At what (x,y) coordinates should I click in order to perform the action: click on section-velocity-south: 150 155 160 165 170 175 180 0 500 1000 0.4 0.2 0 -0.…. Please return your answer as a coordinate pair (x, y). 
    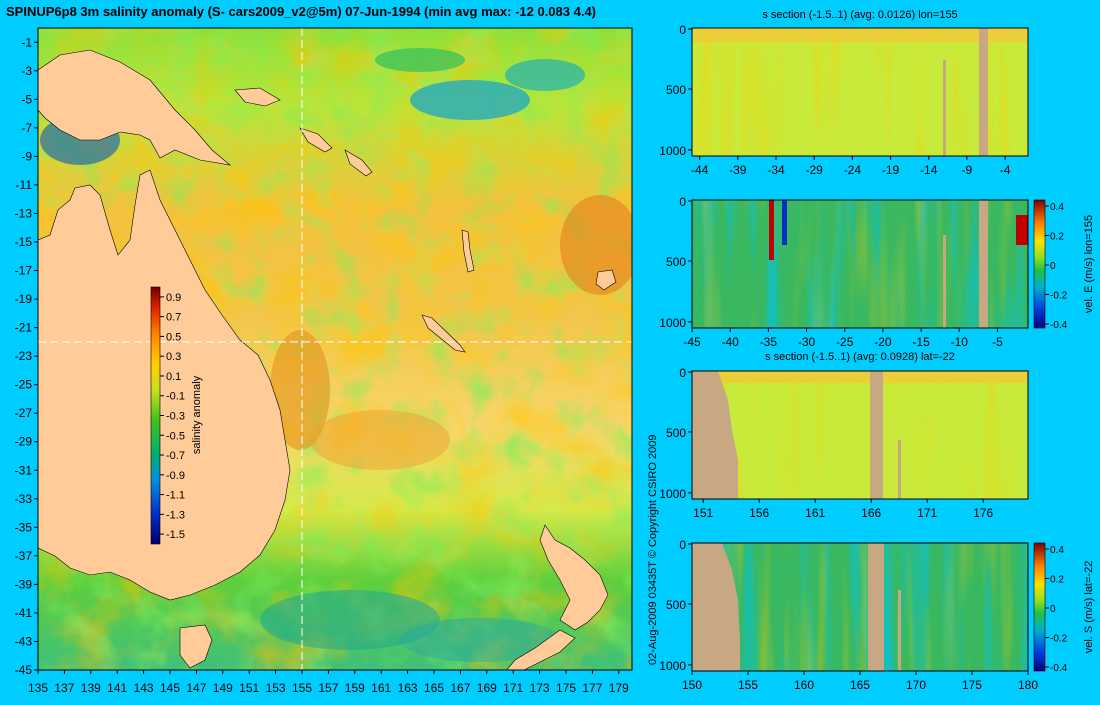
    Looking at the image, I should click on (877, 615).